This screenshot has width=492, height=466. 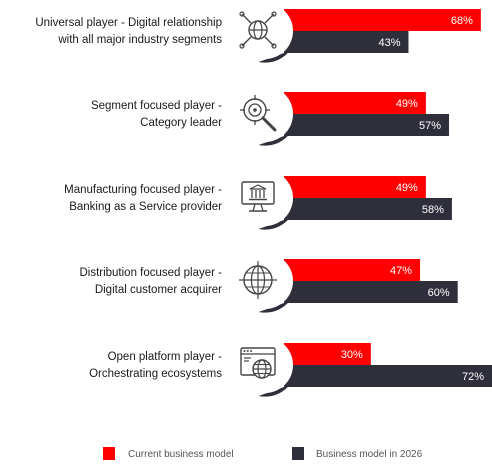 I want to click on legend-swatch-2026, so click(x=298, y=453).